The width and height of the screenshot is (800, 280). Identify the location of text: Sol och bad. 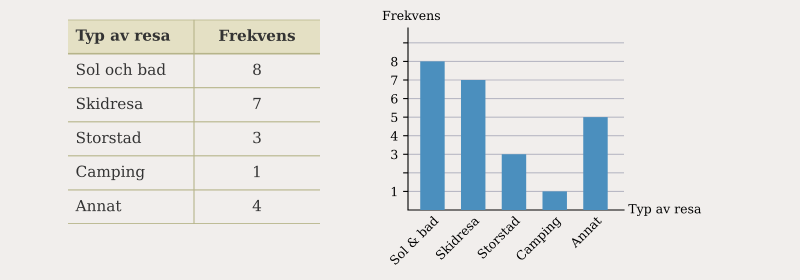
(121, 69).